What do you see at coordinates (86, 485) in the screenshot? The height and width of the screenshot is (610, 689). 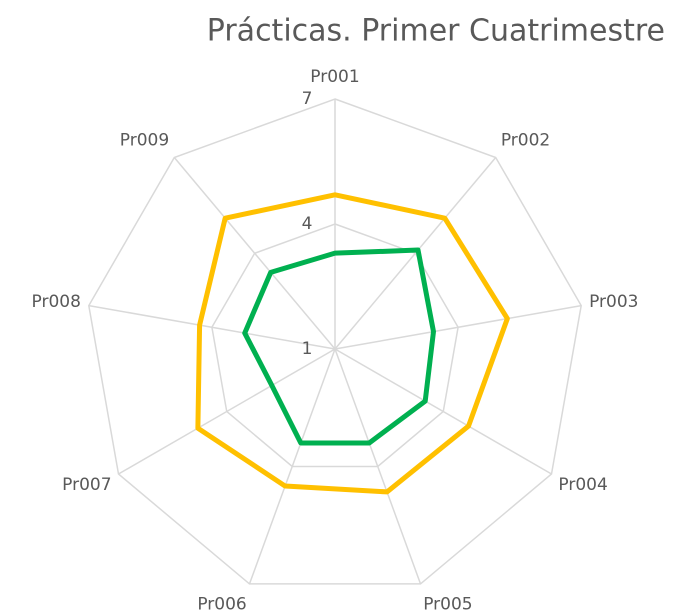 I see `category-label: Pr007` at bounding box center [86, 485].